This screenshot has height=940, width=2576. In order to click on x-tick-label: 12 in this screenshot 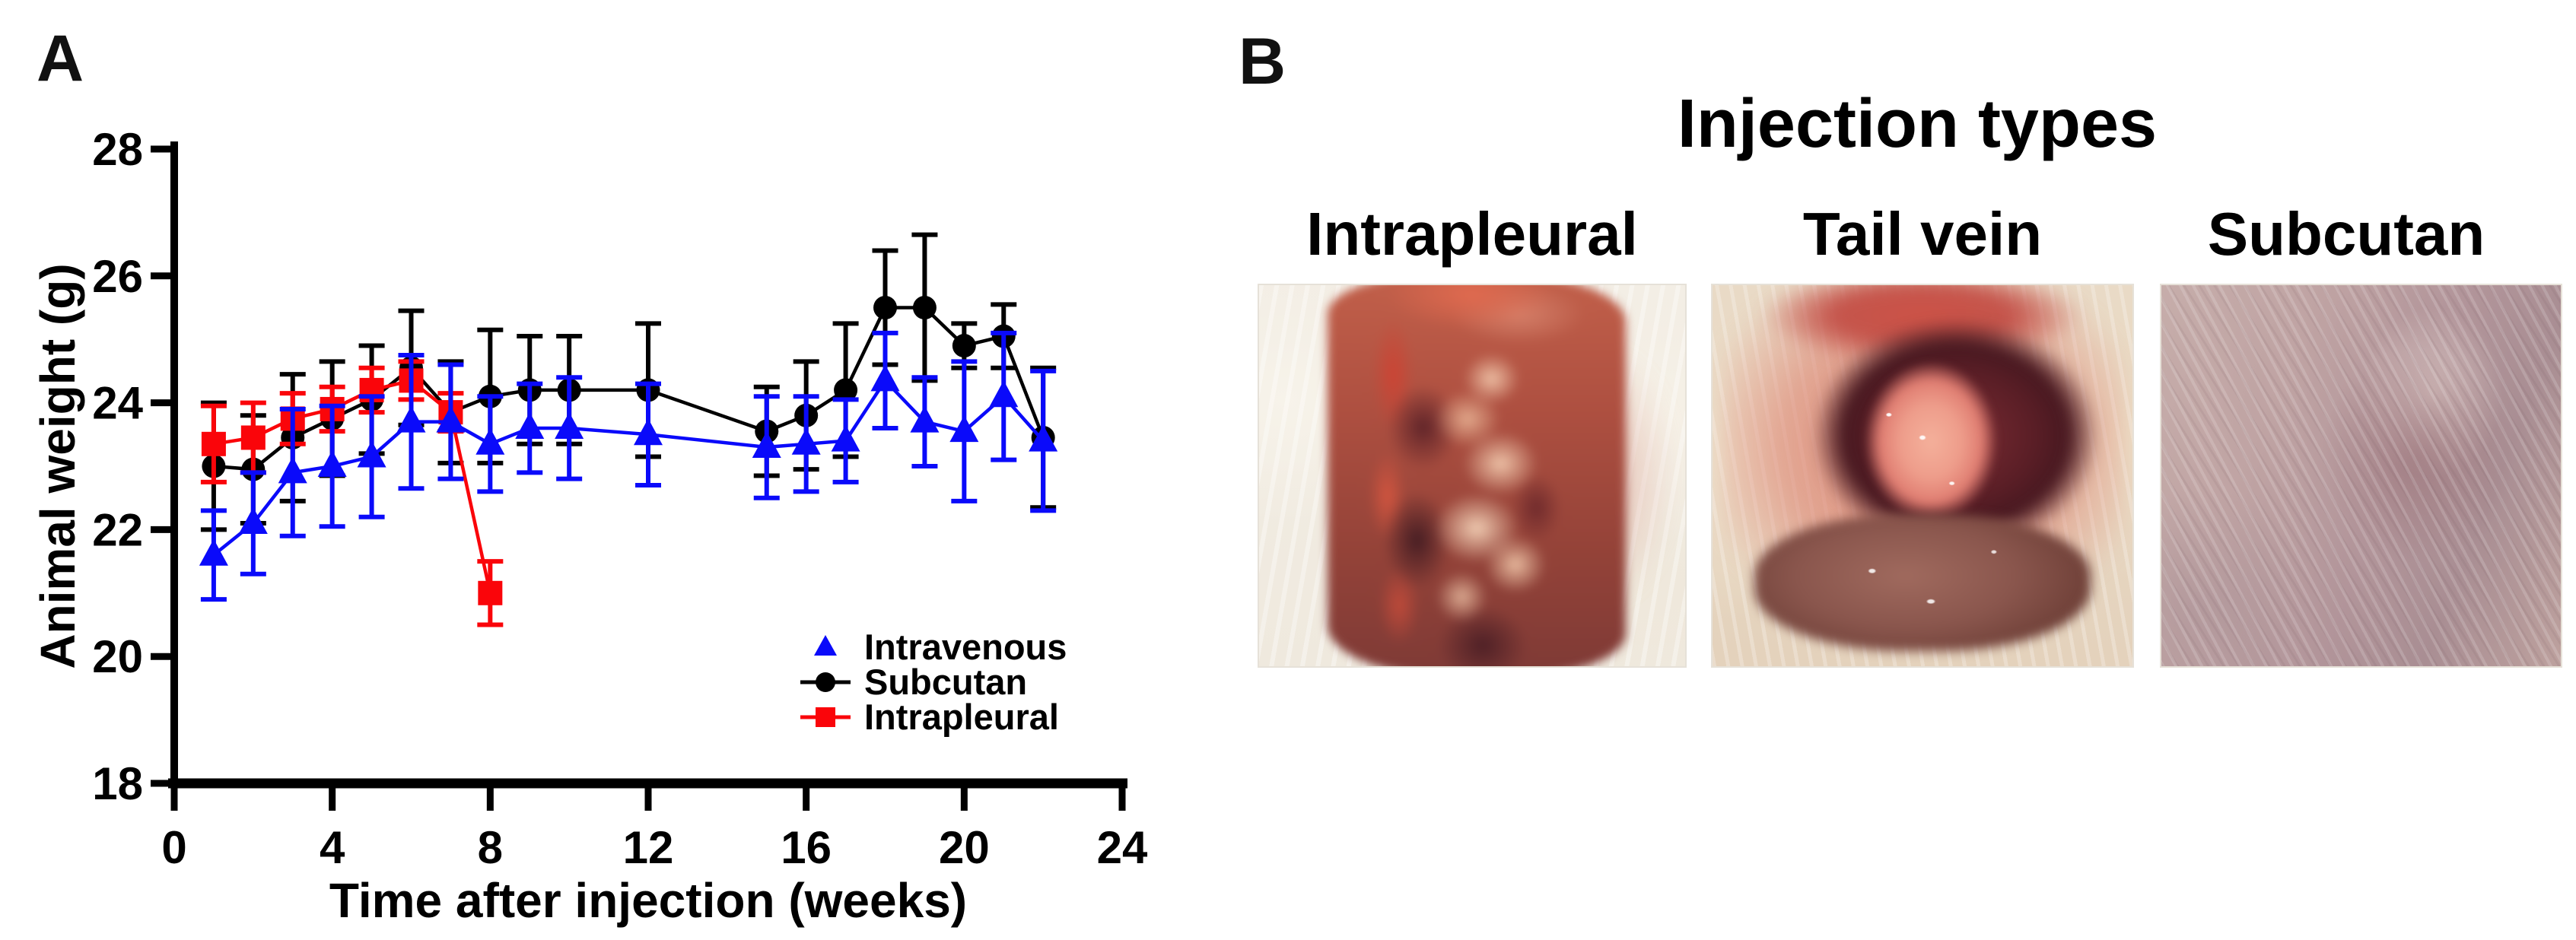, I will do `click(648, 847)`.